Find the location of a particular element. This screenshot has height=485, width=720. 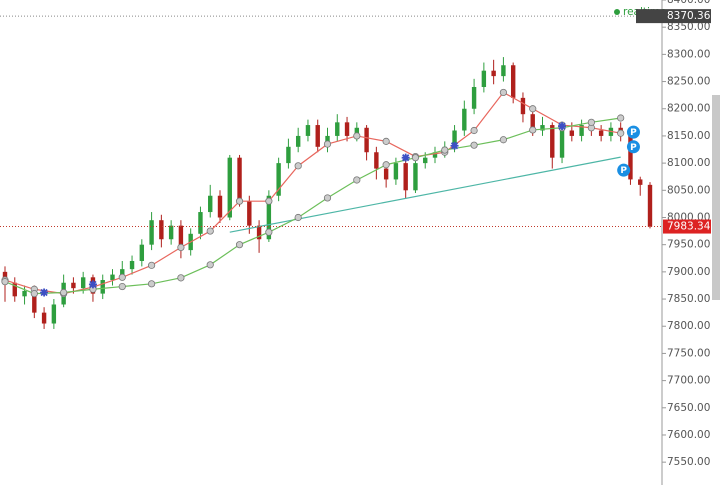

last-price-box is located at coordinates (687, 226).